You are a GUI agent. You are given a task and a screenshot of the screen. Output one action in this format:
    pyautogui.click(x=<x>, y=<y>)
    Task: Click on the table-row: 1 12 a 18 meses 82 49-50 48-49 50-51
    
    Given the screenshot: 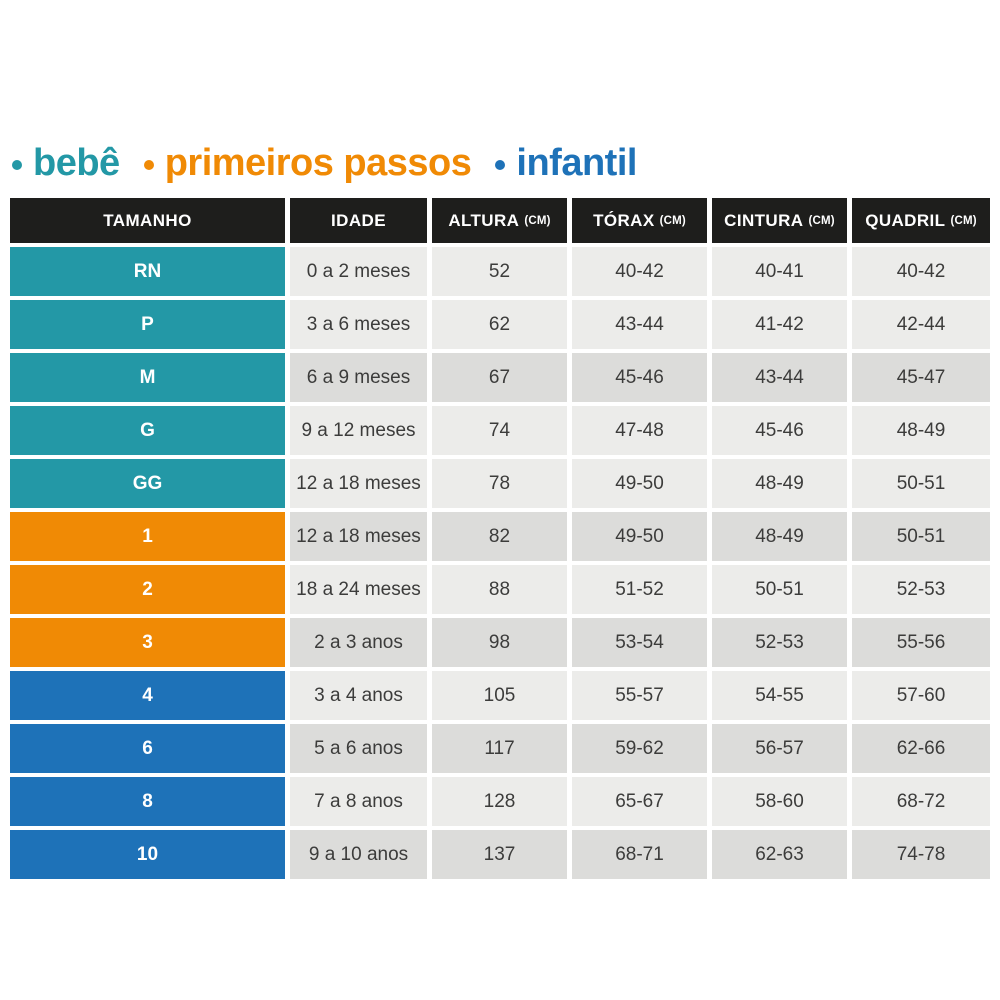 What is the action you would take?
    pyautogui.click(x=500, y=536)
    